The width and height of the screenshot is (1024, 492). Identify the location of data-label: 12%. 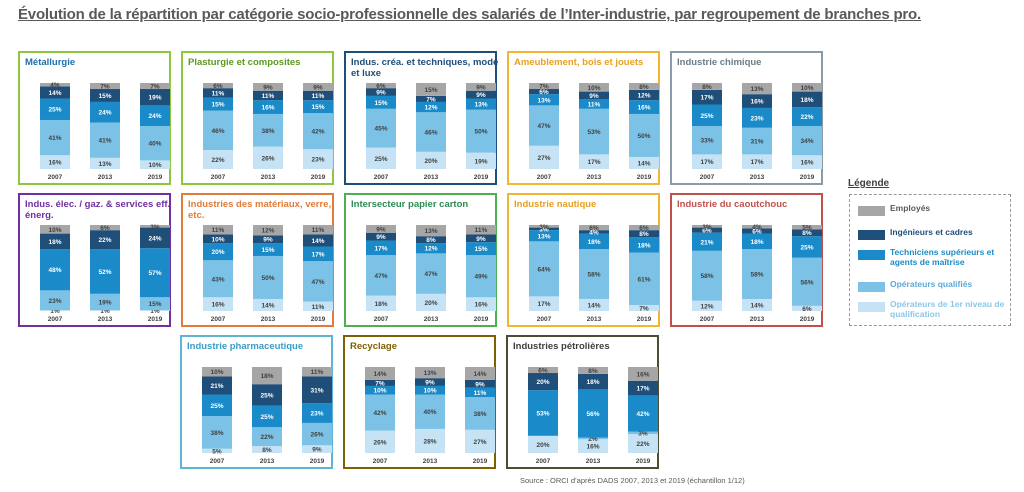
(267, 231).